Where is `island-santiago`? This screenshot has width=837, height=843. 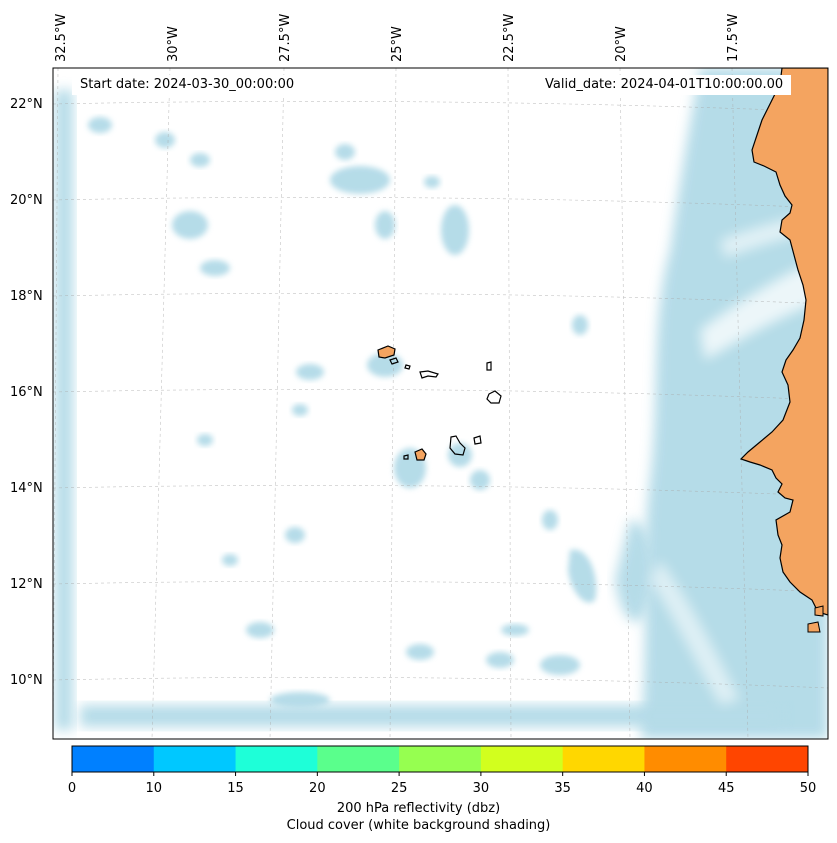 island-santiago is located at coordinates (457, 445).